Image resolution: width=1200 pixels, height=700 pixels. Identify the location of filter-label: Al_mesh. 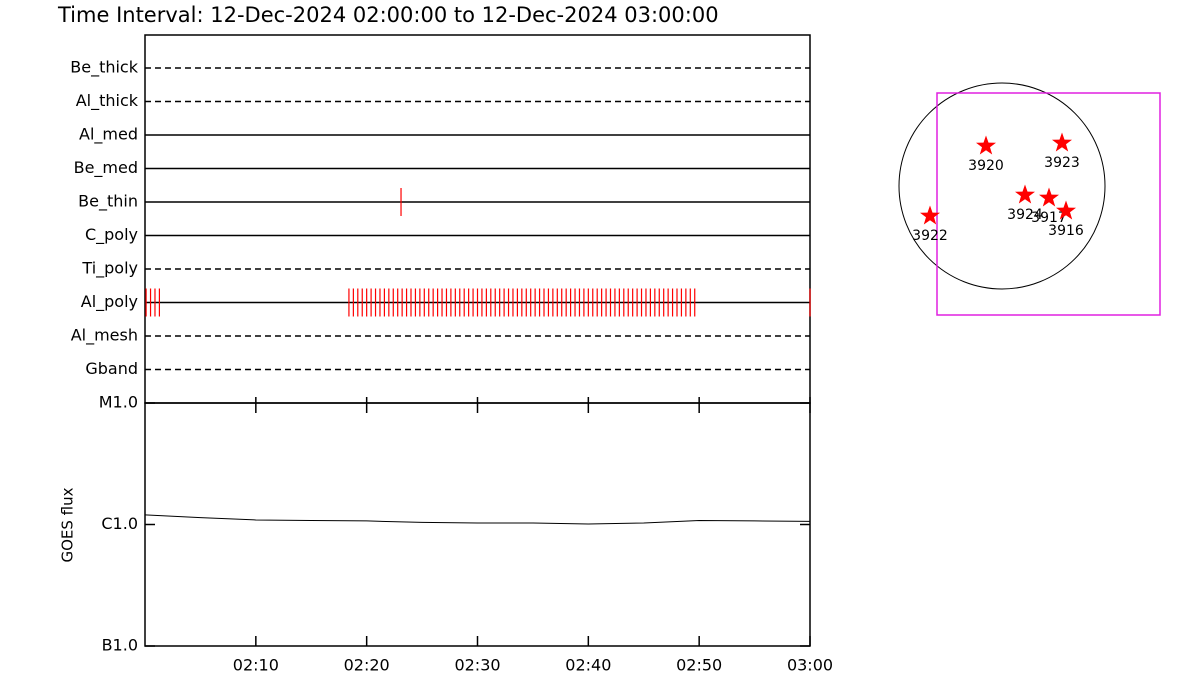
(104, 336).